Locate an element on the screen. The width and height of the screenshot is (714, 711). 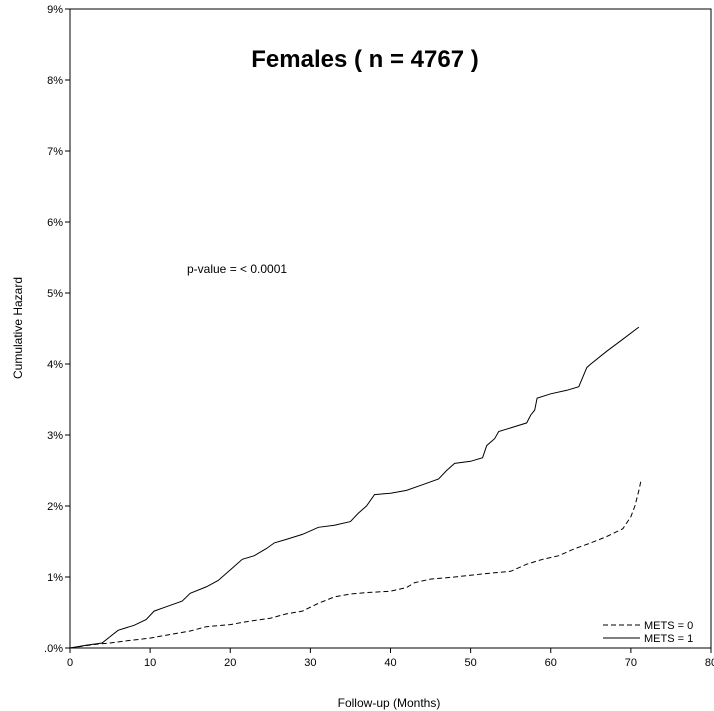
x-tick-label: 30 is located at coordinates (310, 663).